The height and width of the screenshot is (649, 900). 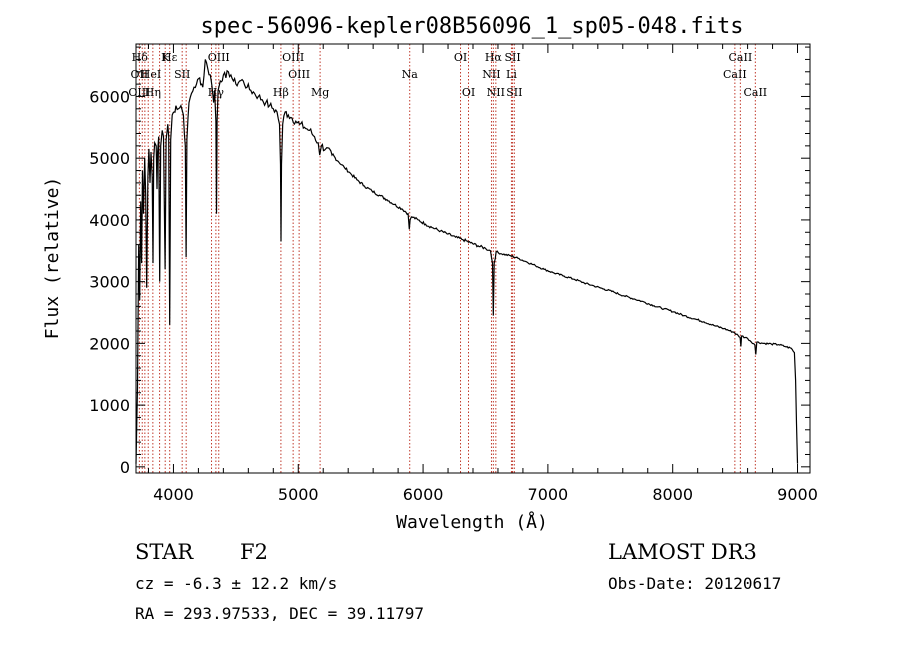 What do you see at coordinates (410, 74) in the screenshot?
I see `spectral-line-label: Na` at bounding box center [410, 74].